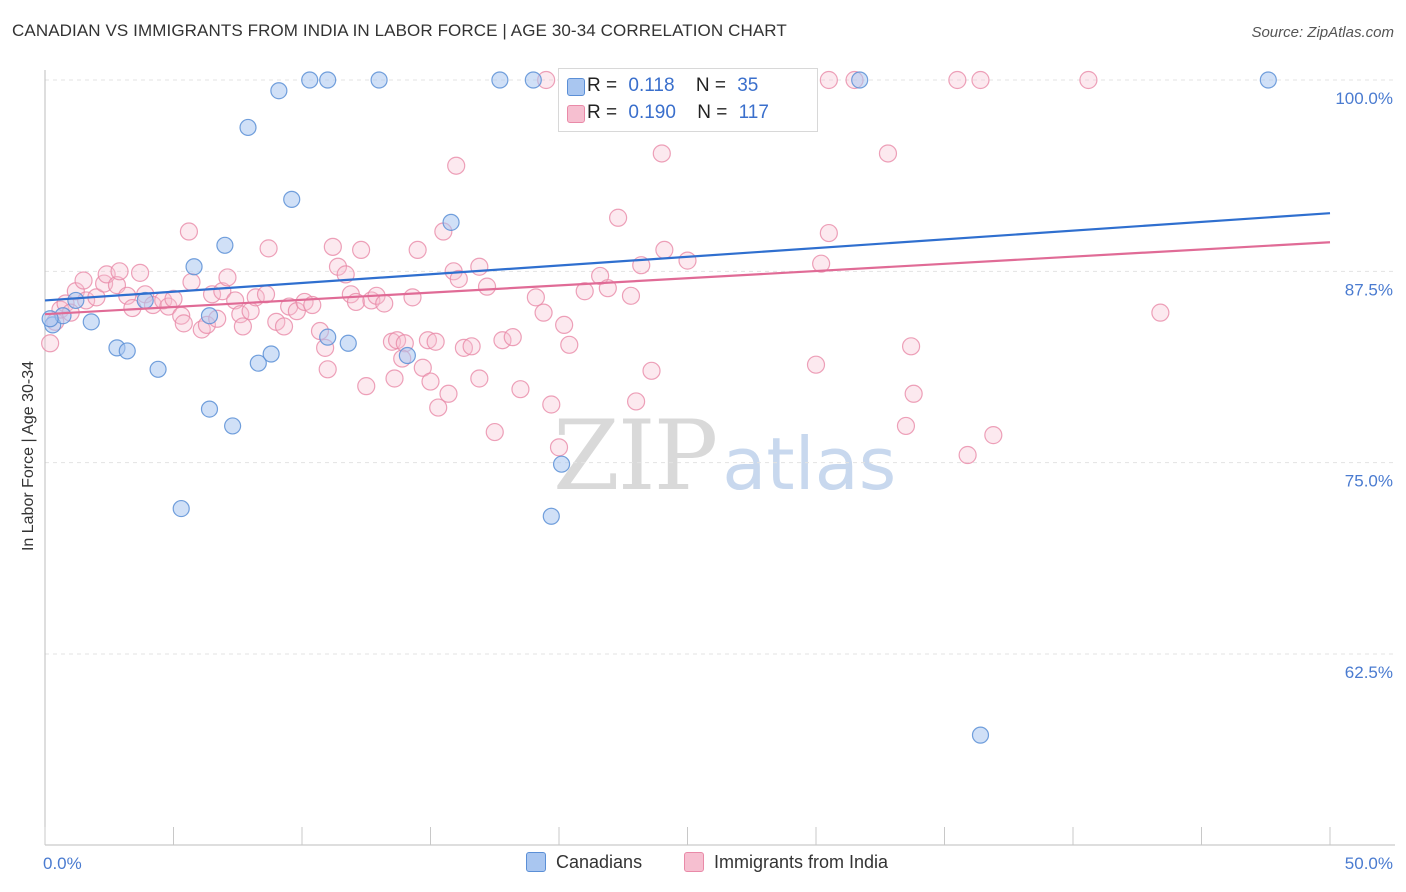 The width and height of the screenshot is (1406, 892). I want to click on legend-row-canadians: R = 0.118 N = 35, so click(663, 87).